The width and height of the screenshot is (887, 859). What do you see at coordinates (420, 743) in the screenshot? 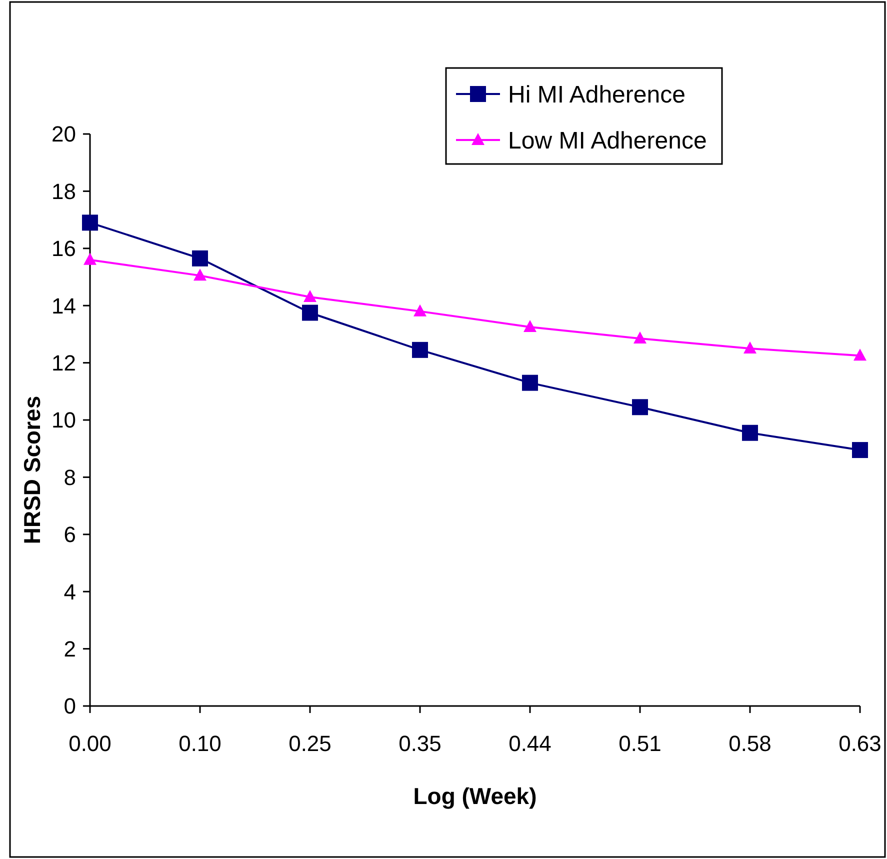
I see `x-tick-label: 0.35` at bounding box center [420, 743].